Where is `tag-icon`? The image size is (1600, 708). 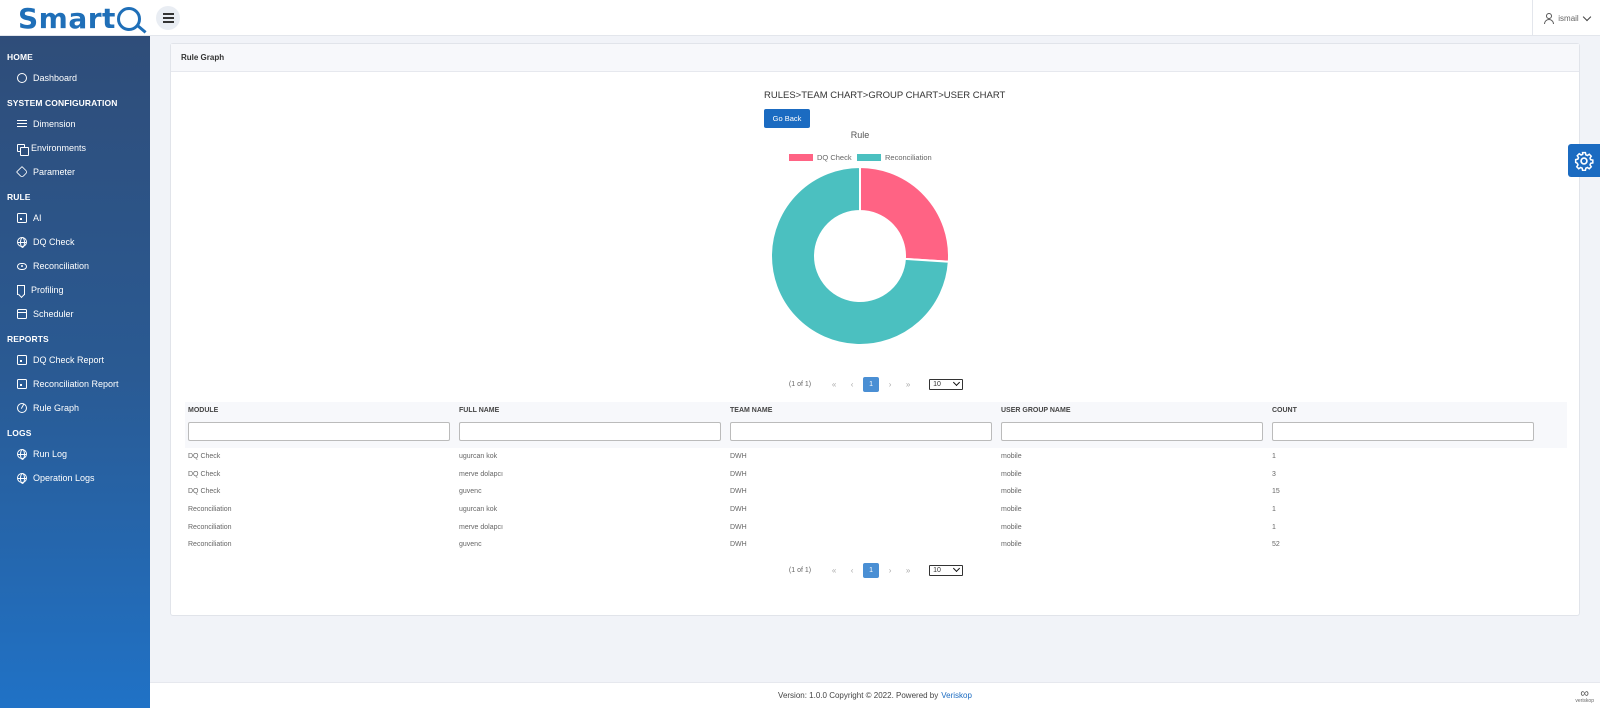 tag-icon is located at coordinates (22, 172).